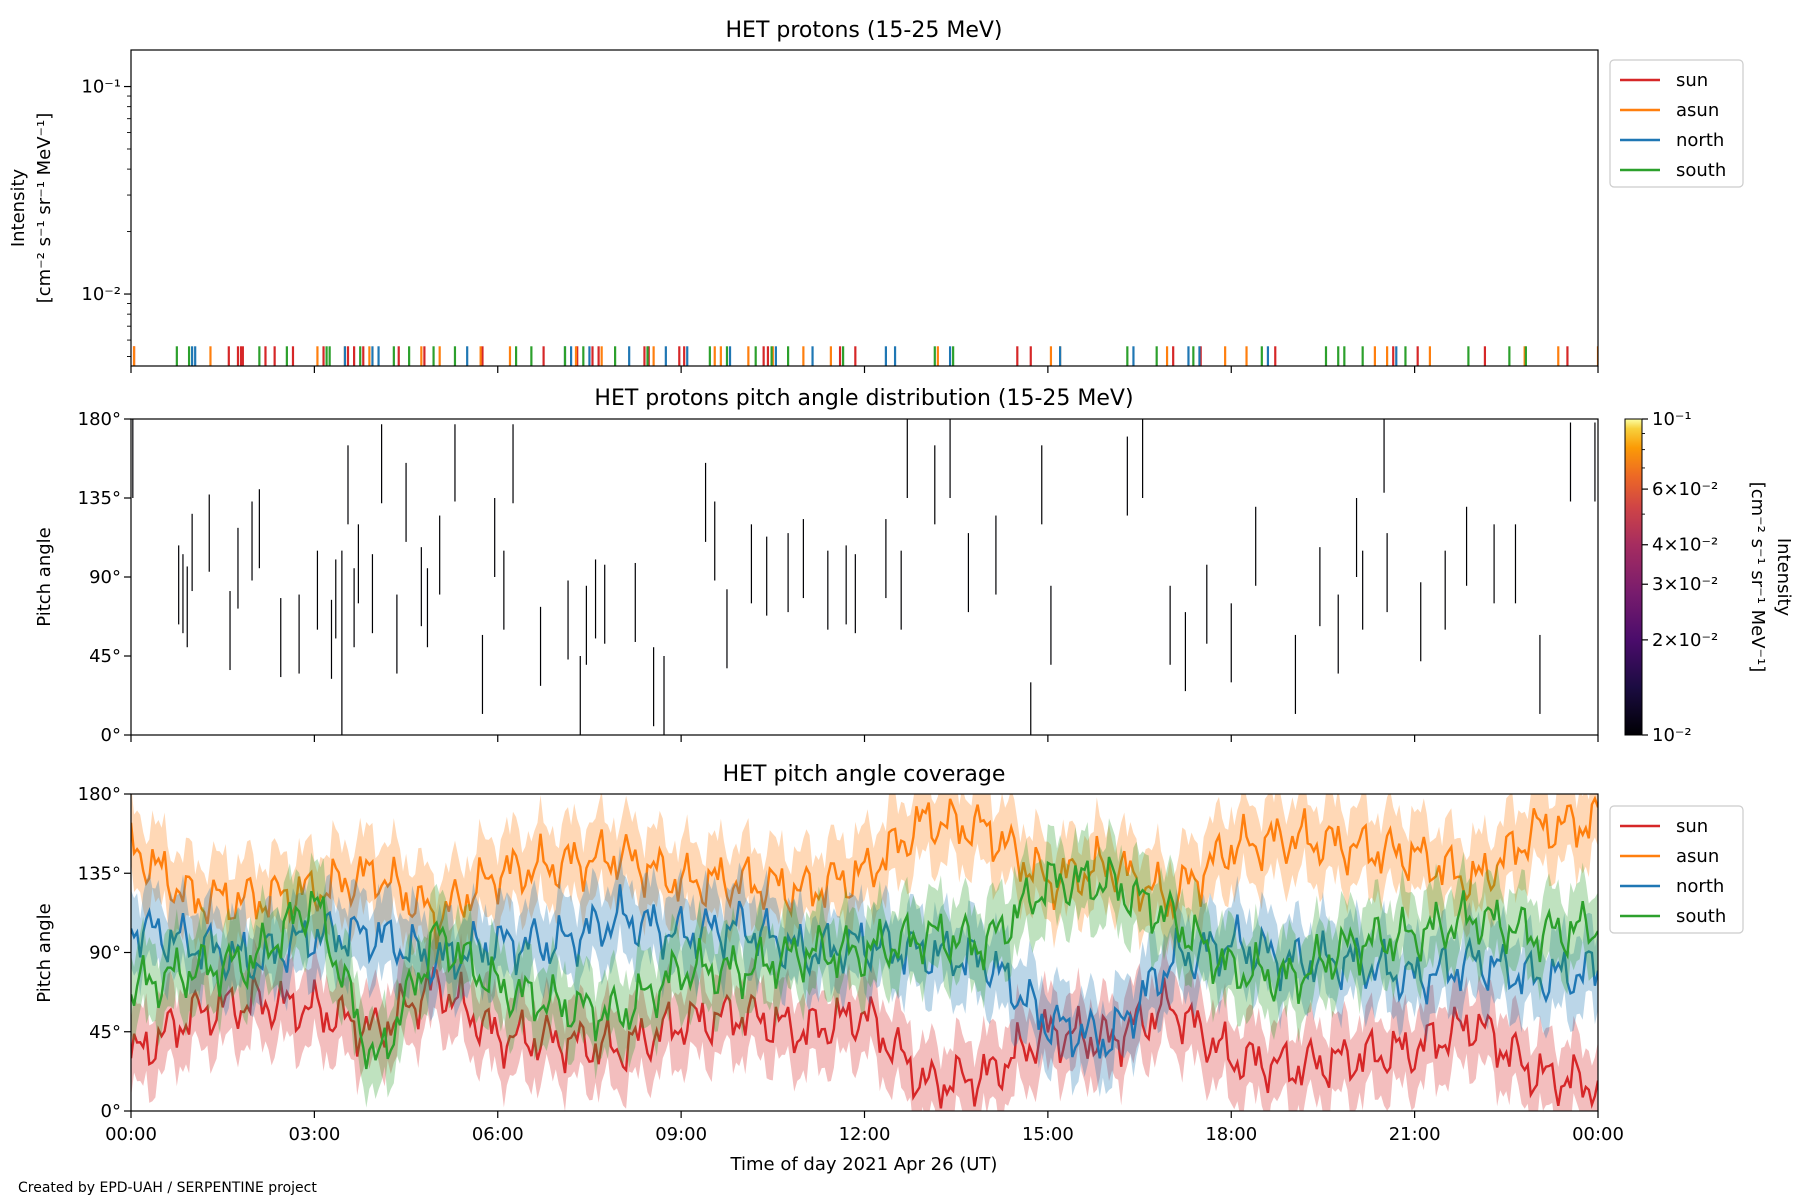 The height and width of the screenshot is (1200, 1800). Describe the element at coordinates (44, 576) in the screenshot. I see `panel2-ylabel: Pitch angle` at that location.